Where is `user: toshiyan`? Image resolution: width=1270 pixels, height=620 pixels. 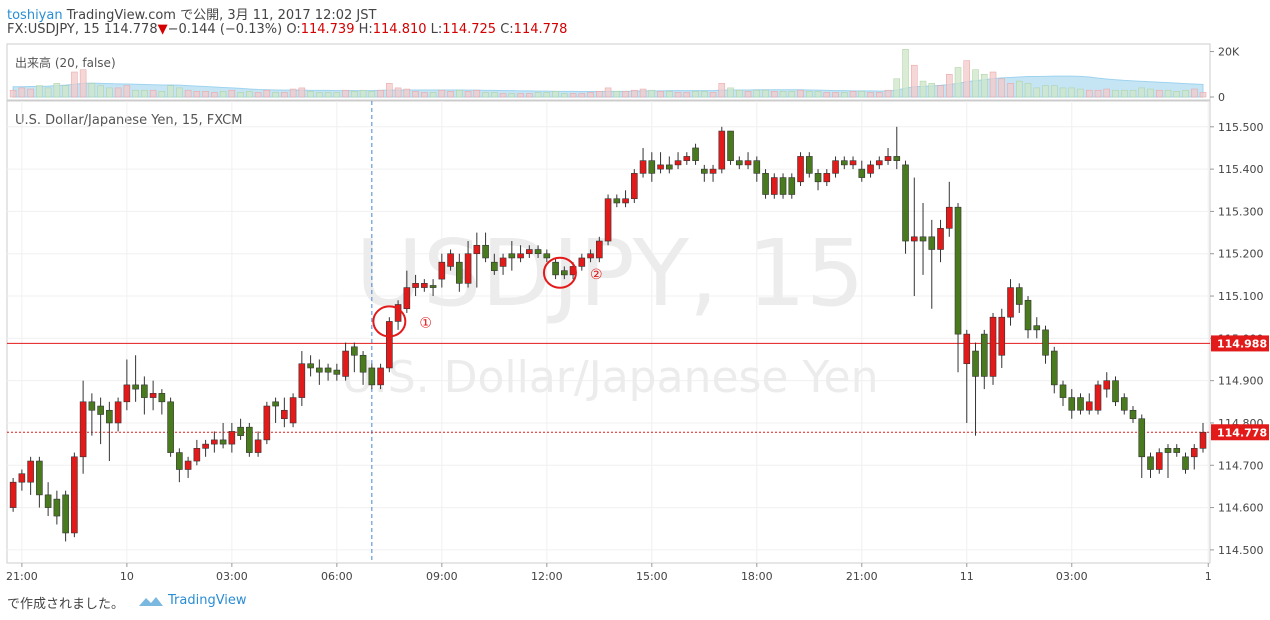
user: toshiyan is located at coordinates (35, 15).